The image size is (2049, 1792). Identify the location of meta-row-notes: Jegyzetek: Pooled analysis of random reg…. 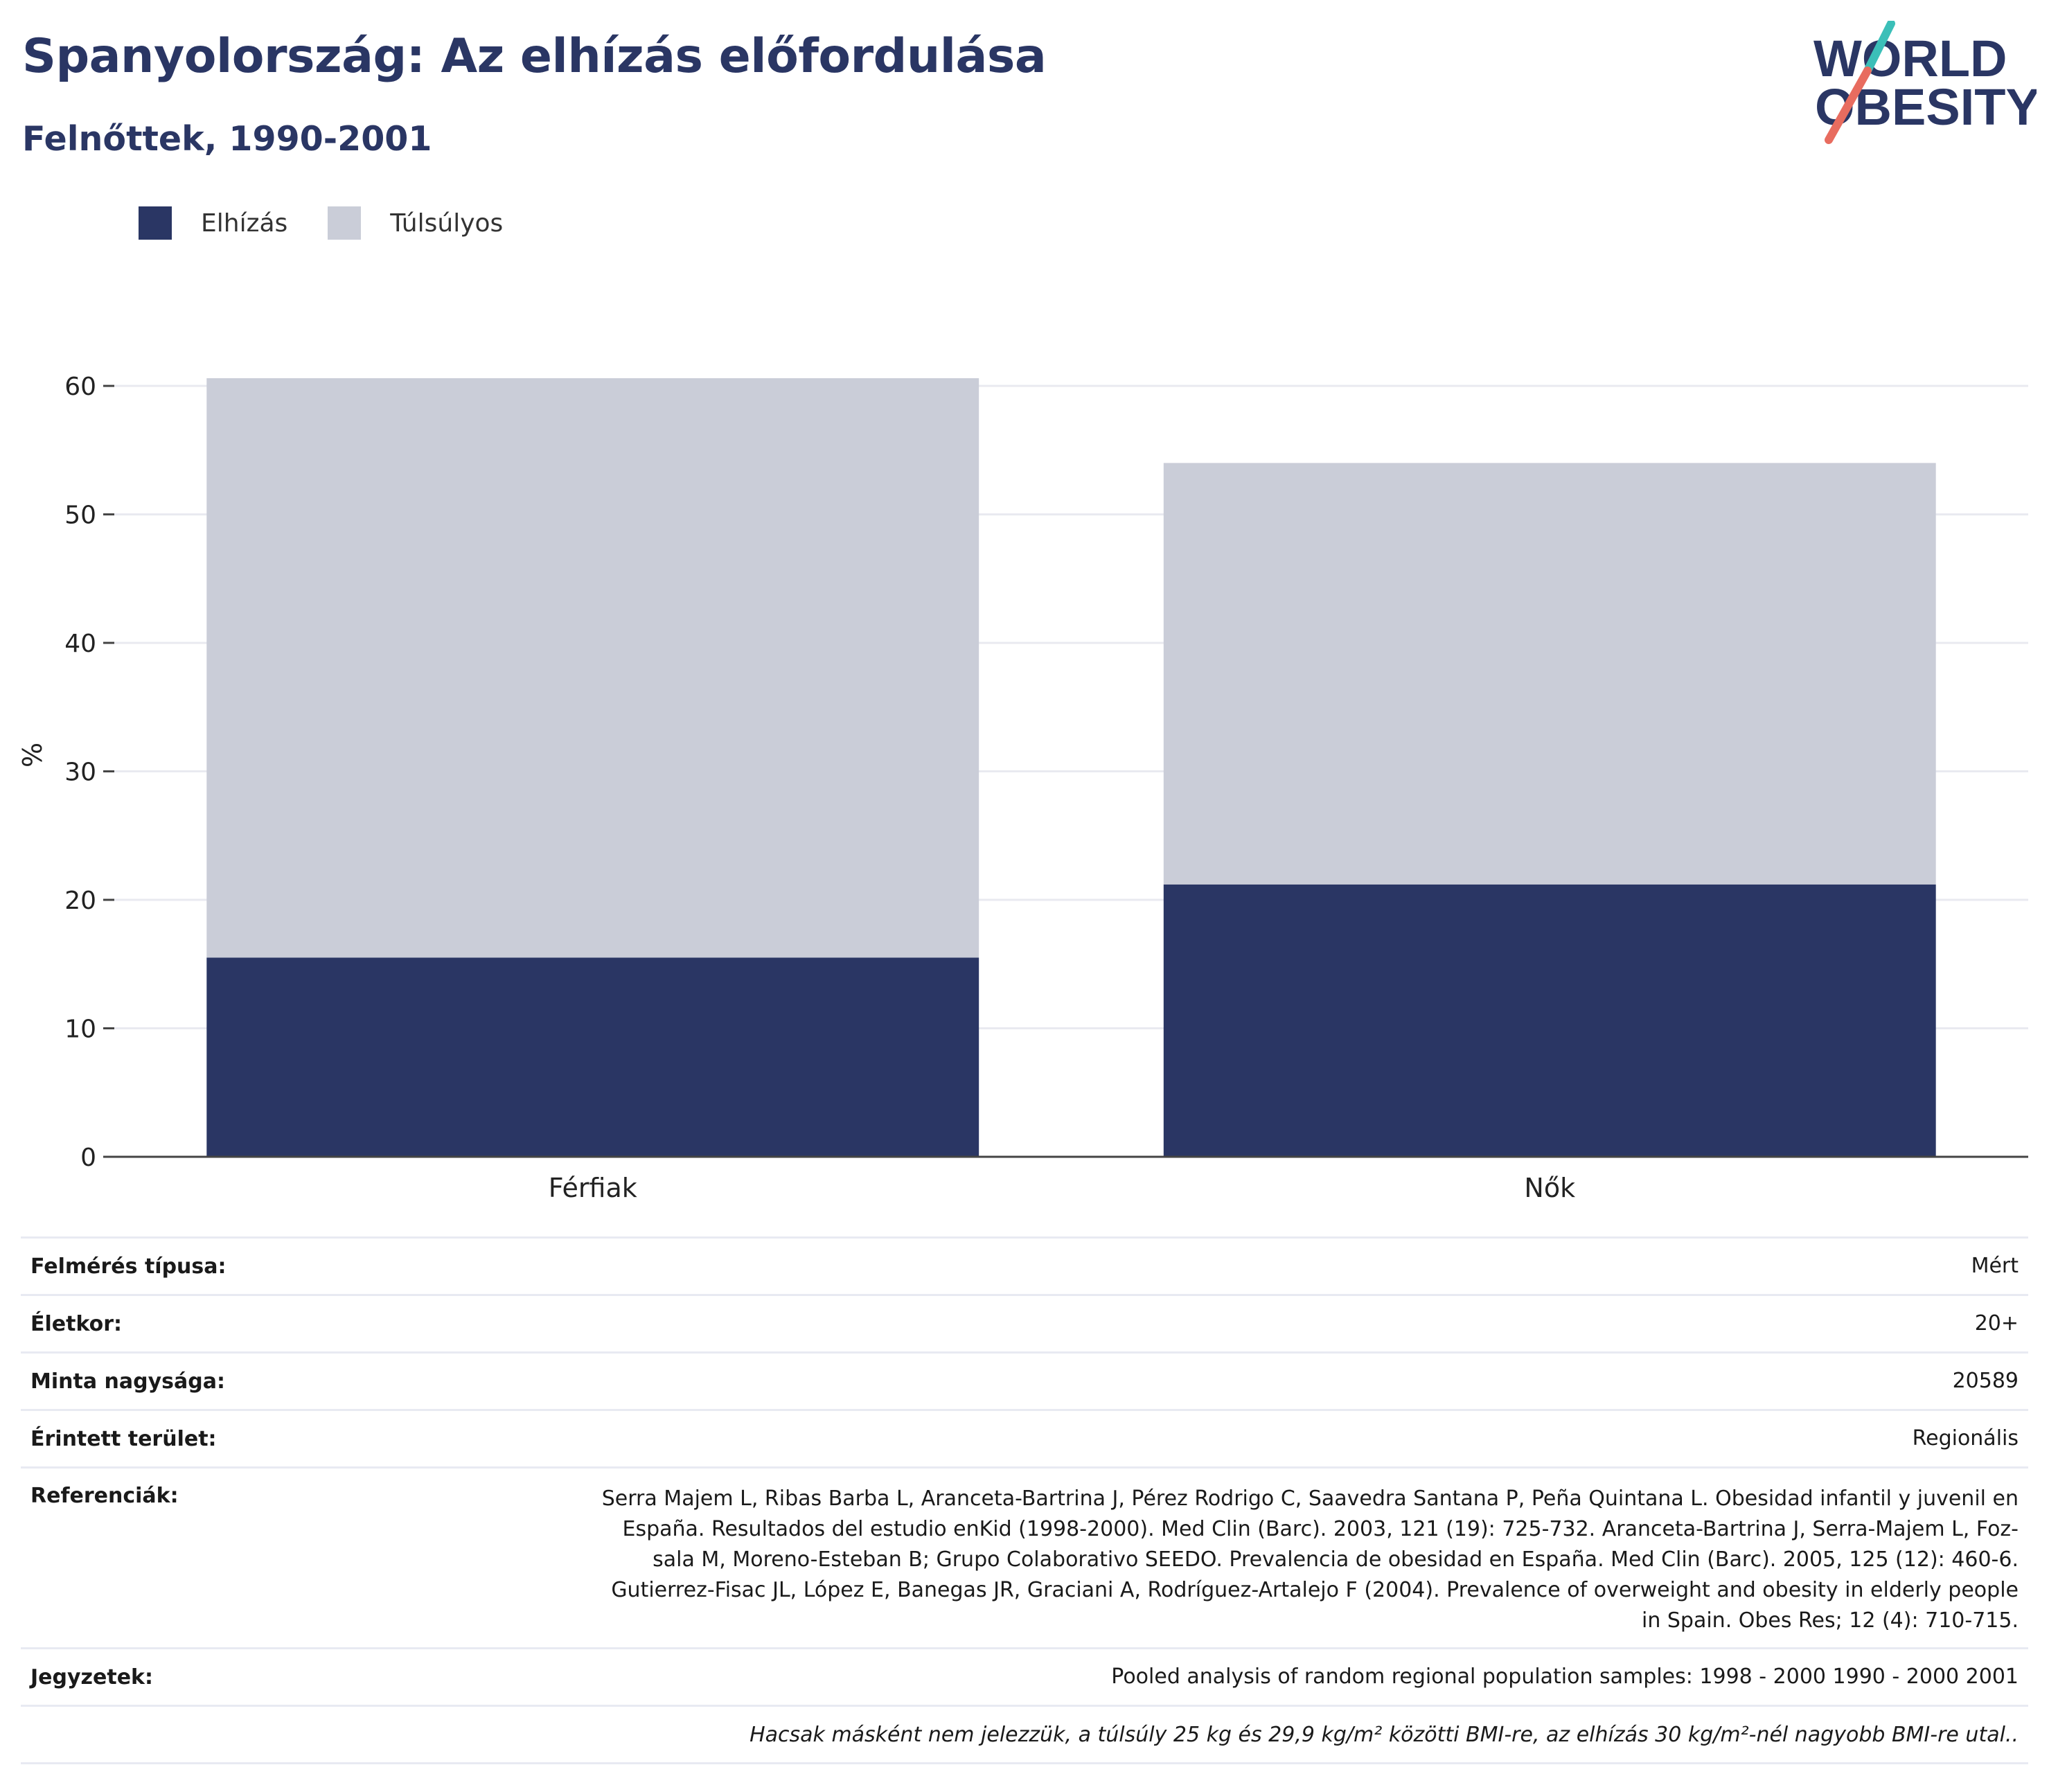
(1024, 1677).